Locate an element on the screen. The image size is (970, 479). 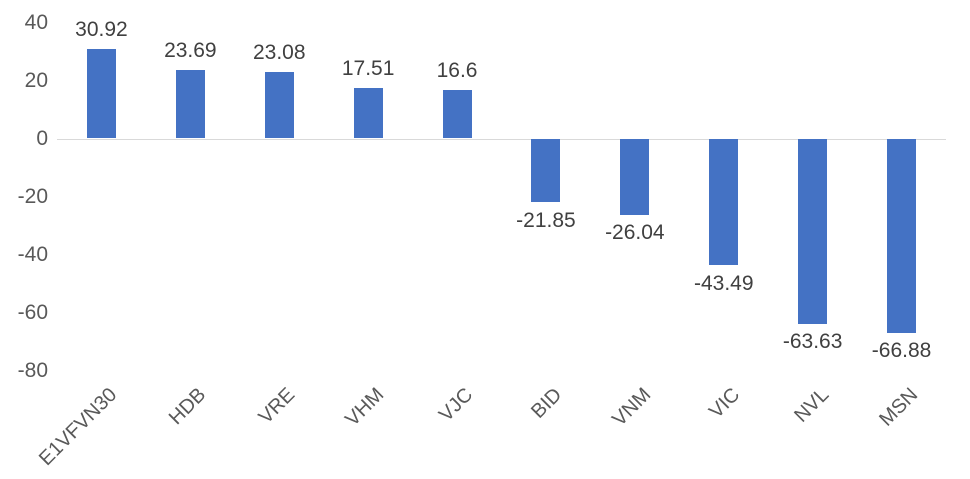
value-label: -66.88 is located at coordinates (901, 351).